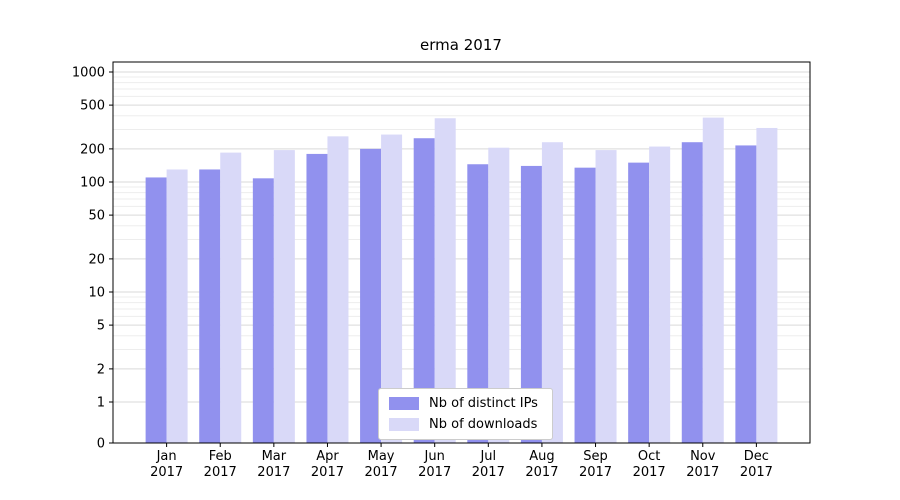 Image resolution: width=900 pixels, height=500 pixels. Describe the element at coordinates (746, 294) in the screenshot. I see `bar-distinct-ips-dec` at that location.